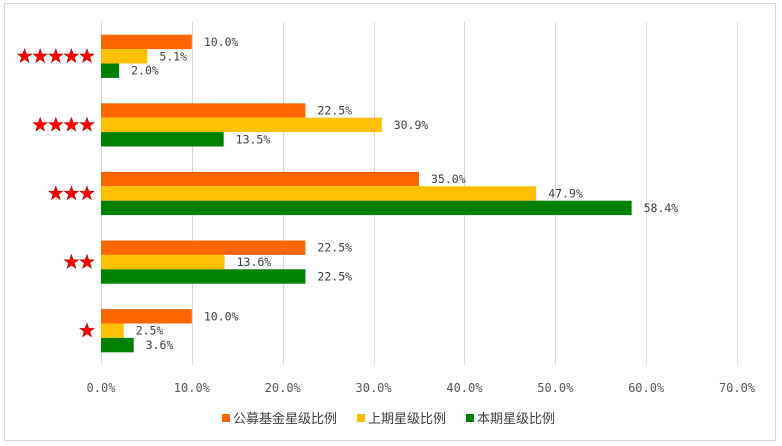 This screenshot has height=446, width=782. Describe the element at coordinates (102, 388) in the screenshot. I see `x-tick-label-0: 0.0%` at that location.